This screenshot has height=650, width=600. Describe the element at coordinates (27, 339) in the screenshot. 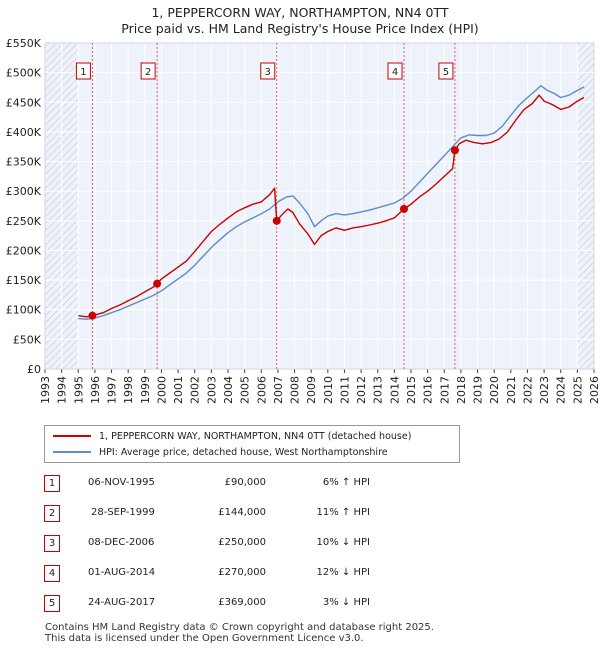

I see `y-tick-label: £50K` at that location.